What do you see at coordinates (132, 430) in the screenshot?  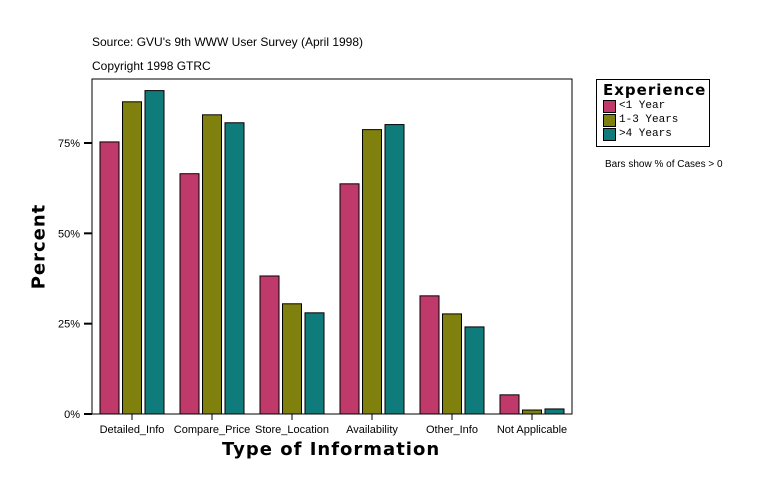 I see `x-tick-label: Detailed_Info` at bounding box center [132, 430].